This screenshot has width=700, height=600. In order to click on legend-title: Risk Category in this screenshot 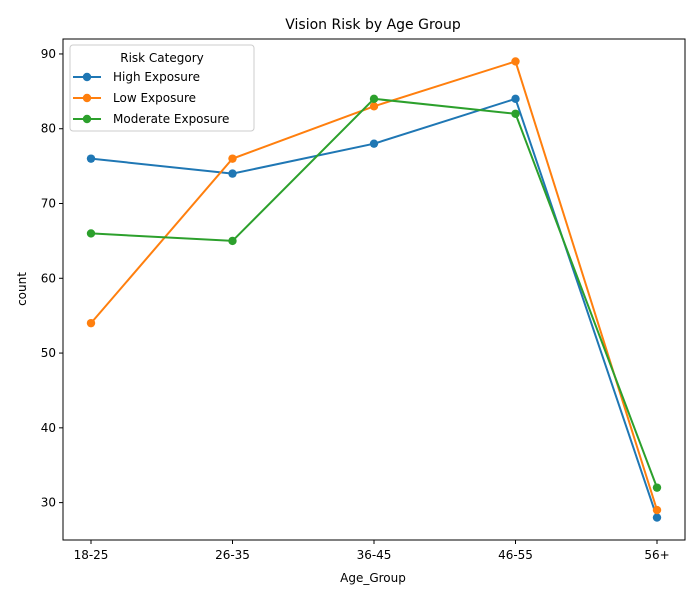, I will do `click(162, 58)`.